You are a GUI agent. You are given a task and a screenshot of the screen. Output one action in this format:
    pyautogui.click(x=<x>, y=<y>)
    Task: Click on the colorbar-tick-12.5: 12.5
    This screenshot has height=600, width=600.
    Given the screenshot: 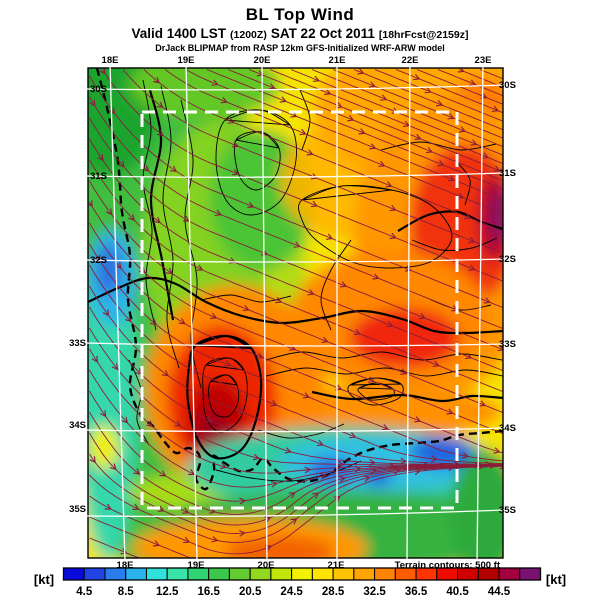 What is the action you would take?
    pyautogui.click(x=167, y=592)
    